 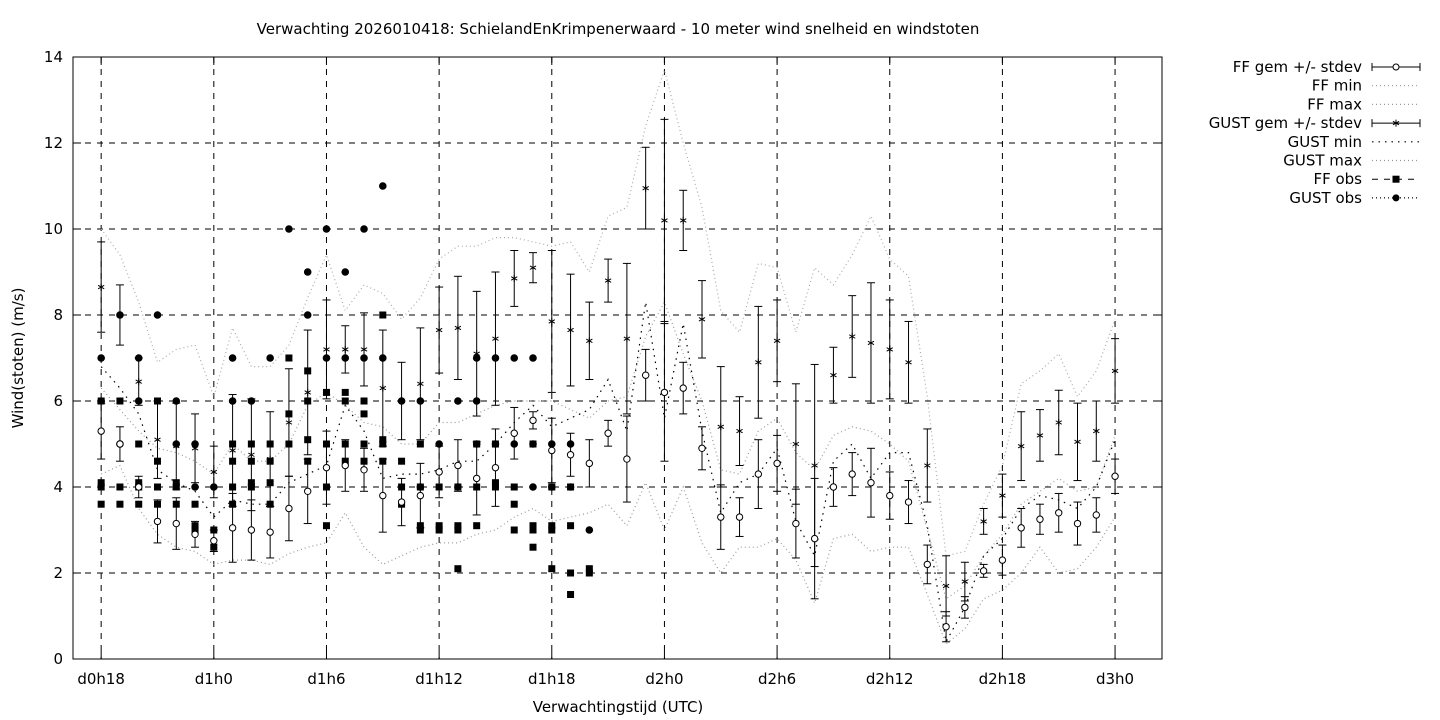 What do you see at coordinates (58, 659) in the screenshot?
I see `y-tick-label: 0` at bounding box center [58, 659].